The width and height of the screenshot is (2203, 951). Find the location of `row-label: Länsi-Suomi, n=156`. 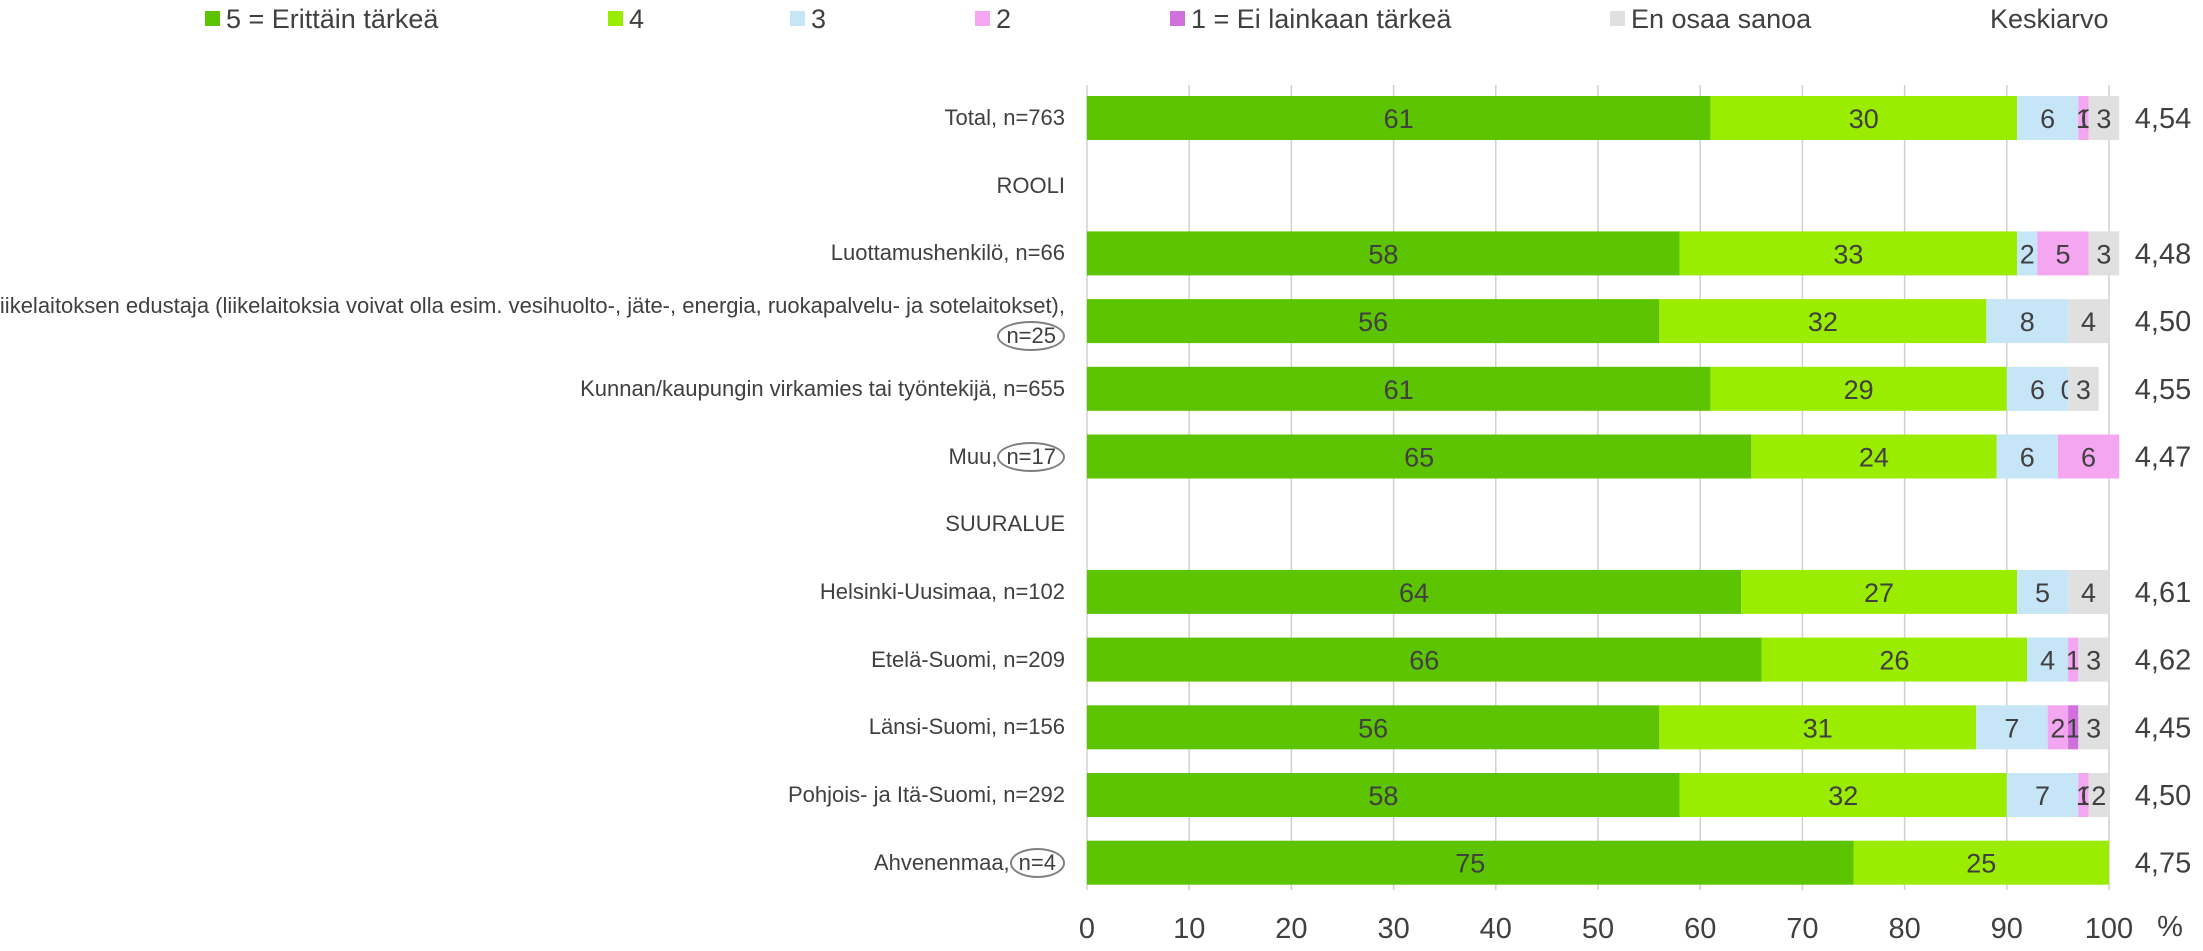

row-label: Länsi-Suomi, n=156 is located at coordinates (966, 727).